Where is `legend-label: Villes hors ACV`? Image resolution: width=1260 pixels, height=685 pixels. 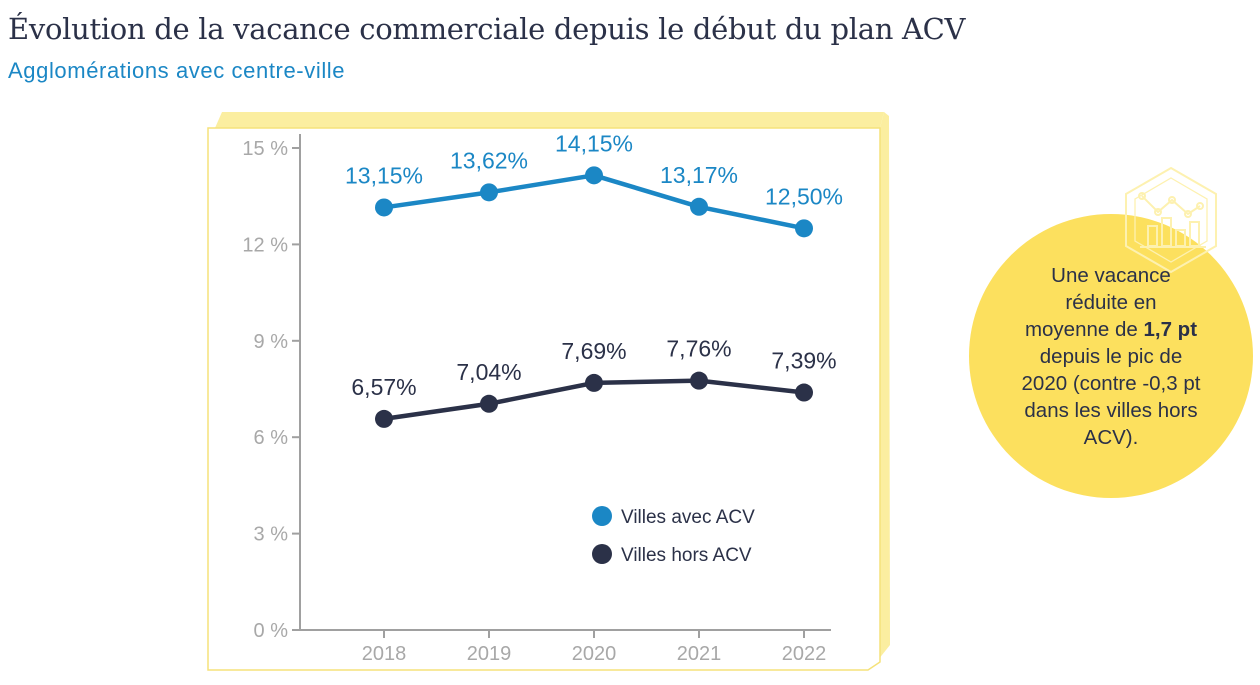 legend-label: Villes hors ACV is located at coordinates (686, 555).